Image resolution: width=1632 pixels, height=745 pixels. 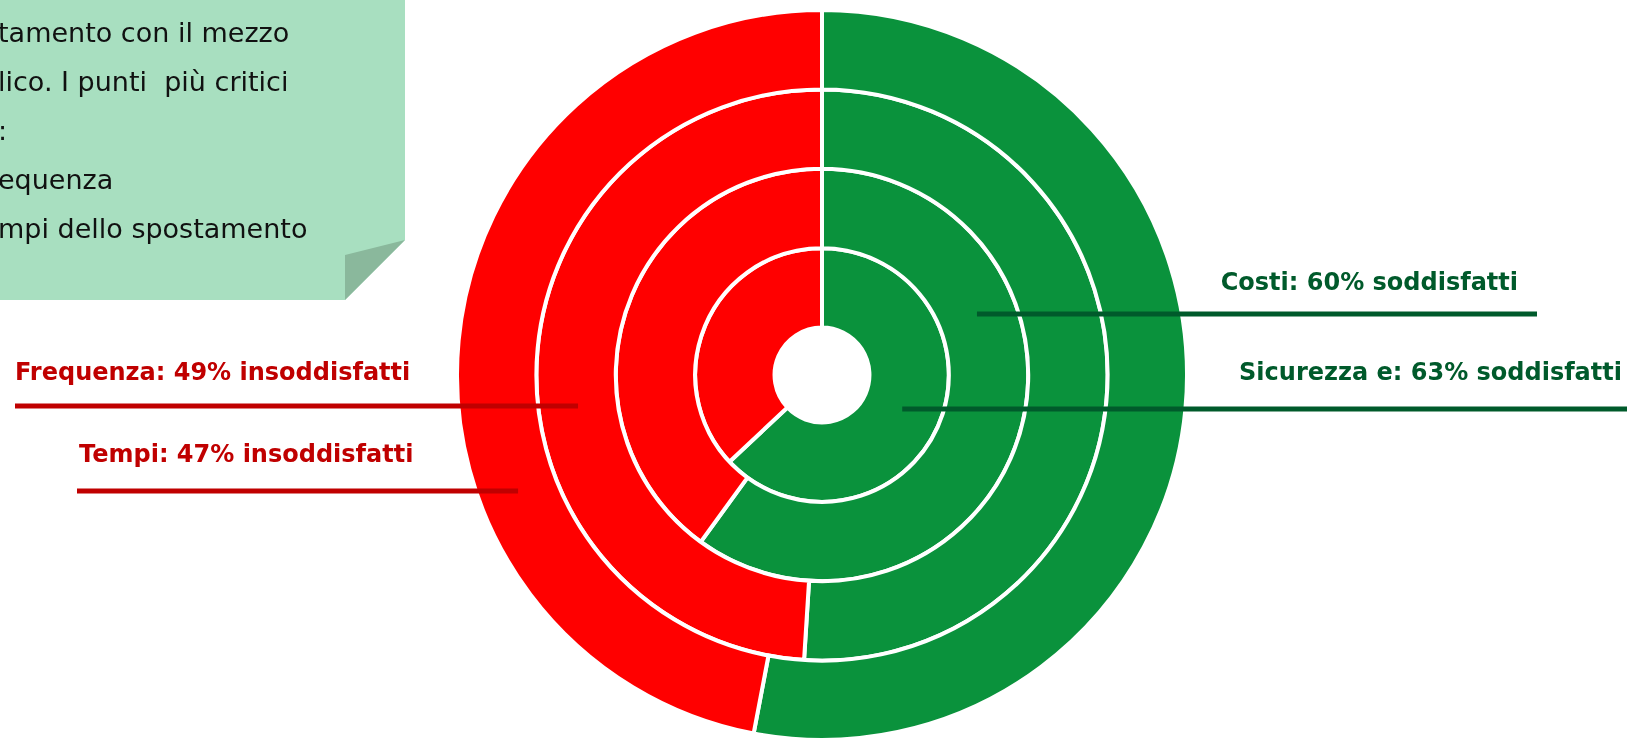 What do you see at coordinates (1430, 372) in the screenshot?
I see `data-label: Sicurezza e: 63% soddisfatti` at bounding box center [1430, 372].